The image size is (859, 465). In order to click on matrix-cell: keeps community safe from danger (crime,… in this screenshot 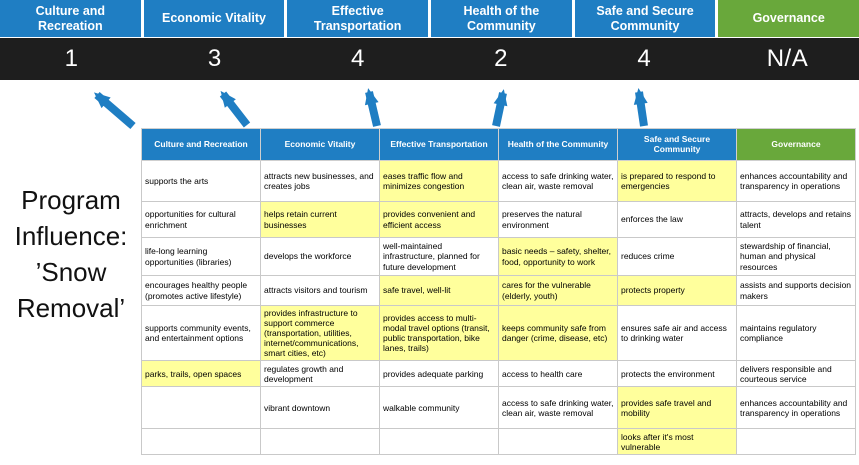, I will do `click(558, 333)`.